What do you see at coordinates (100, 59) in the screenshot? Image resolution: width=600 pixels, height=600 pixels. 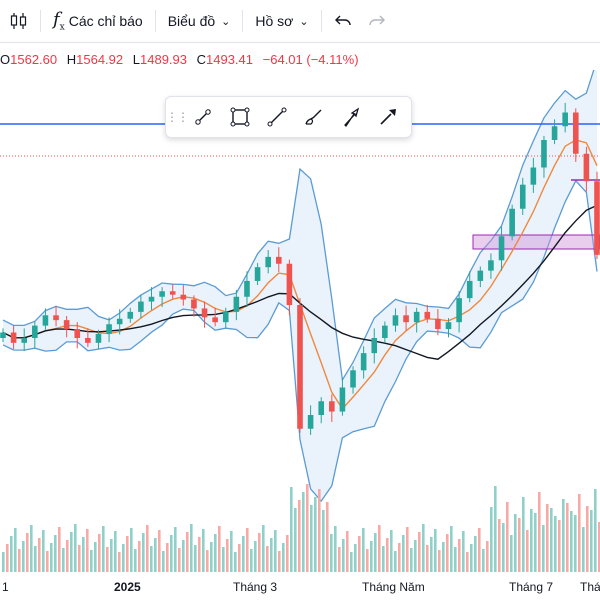 I see `high-value: 1564.92` at bounding box center [100, 59].